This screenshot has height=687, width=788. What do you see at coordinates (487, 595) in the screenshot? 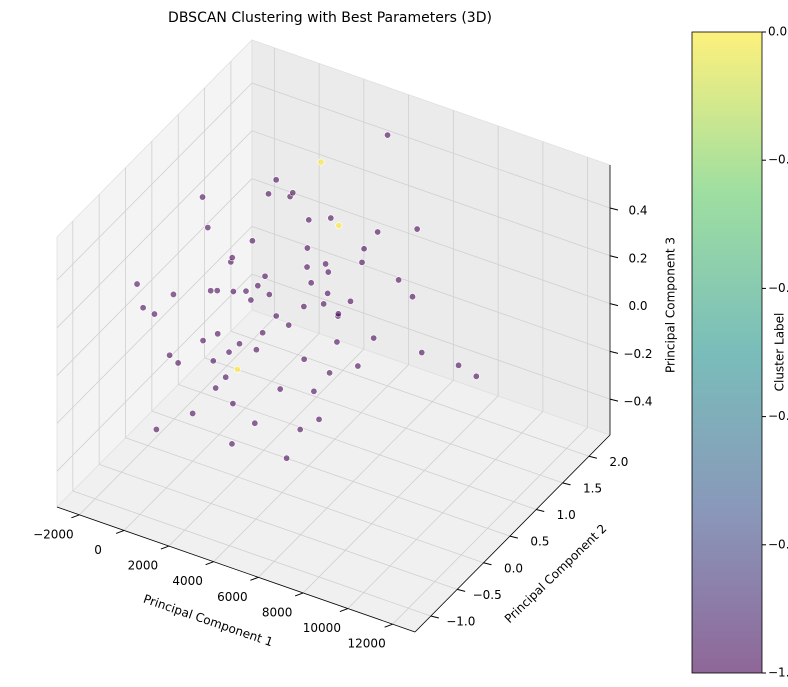
I see `y-tick-label: −0.5` at bounding box center [487, 595].